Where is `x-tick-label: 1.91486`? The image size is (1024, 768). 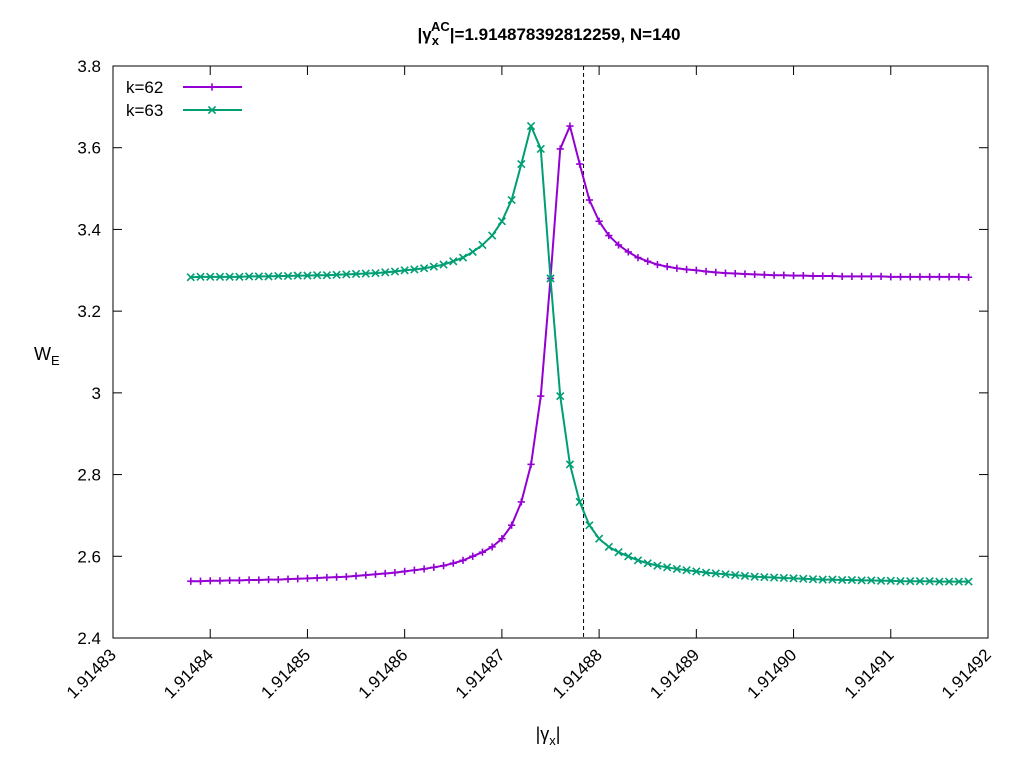 x-tick-label: 1.91486 is located at coordinates (383, 673).